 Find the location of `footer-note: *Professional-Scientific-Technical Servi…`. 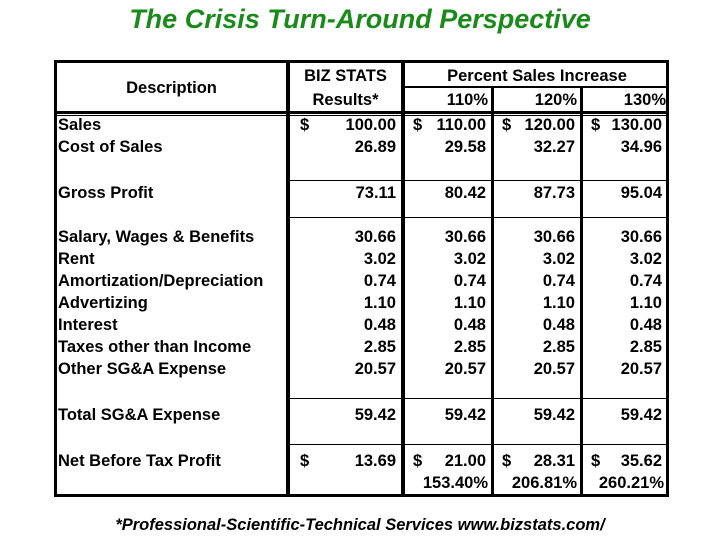

footer-note: *Professional-Scientific-Technical Servi… is located at coordinates (360, 525).